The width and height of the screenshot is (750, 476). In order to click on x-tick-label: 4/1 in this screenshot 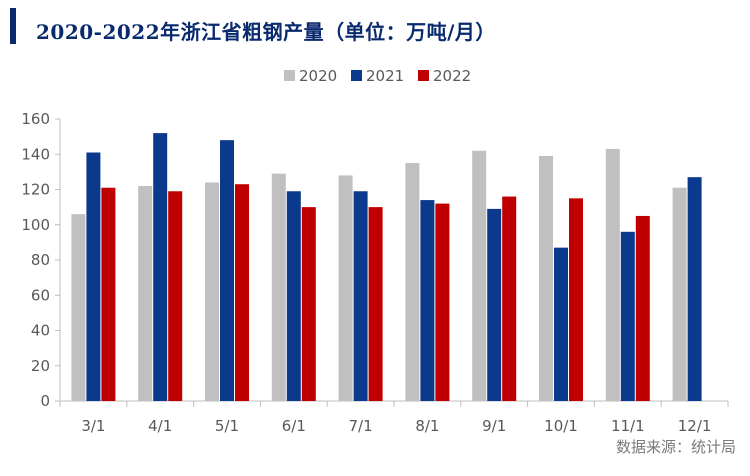, I will do `click(160, 426)`.